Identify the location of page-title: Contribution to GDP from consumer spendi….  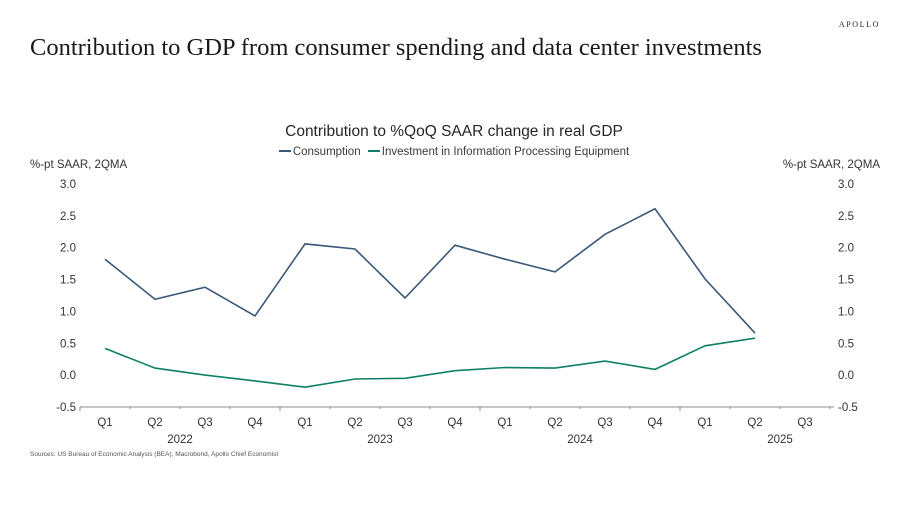
(396, 47).